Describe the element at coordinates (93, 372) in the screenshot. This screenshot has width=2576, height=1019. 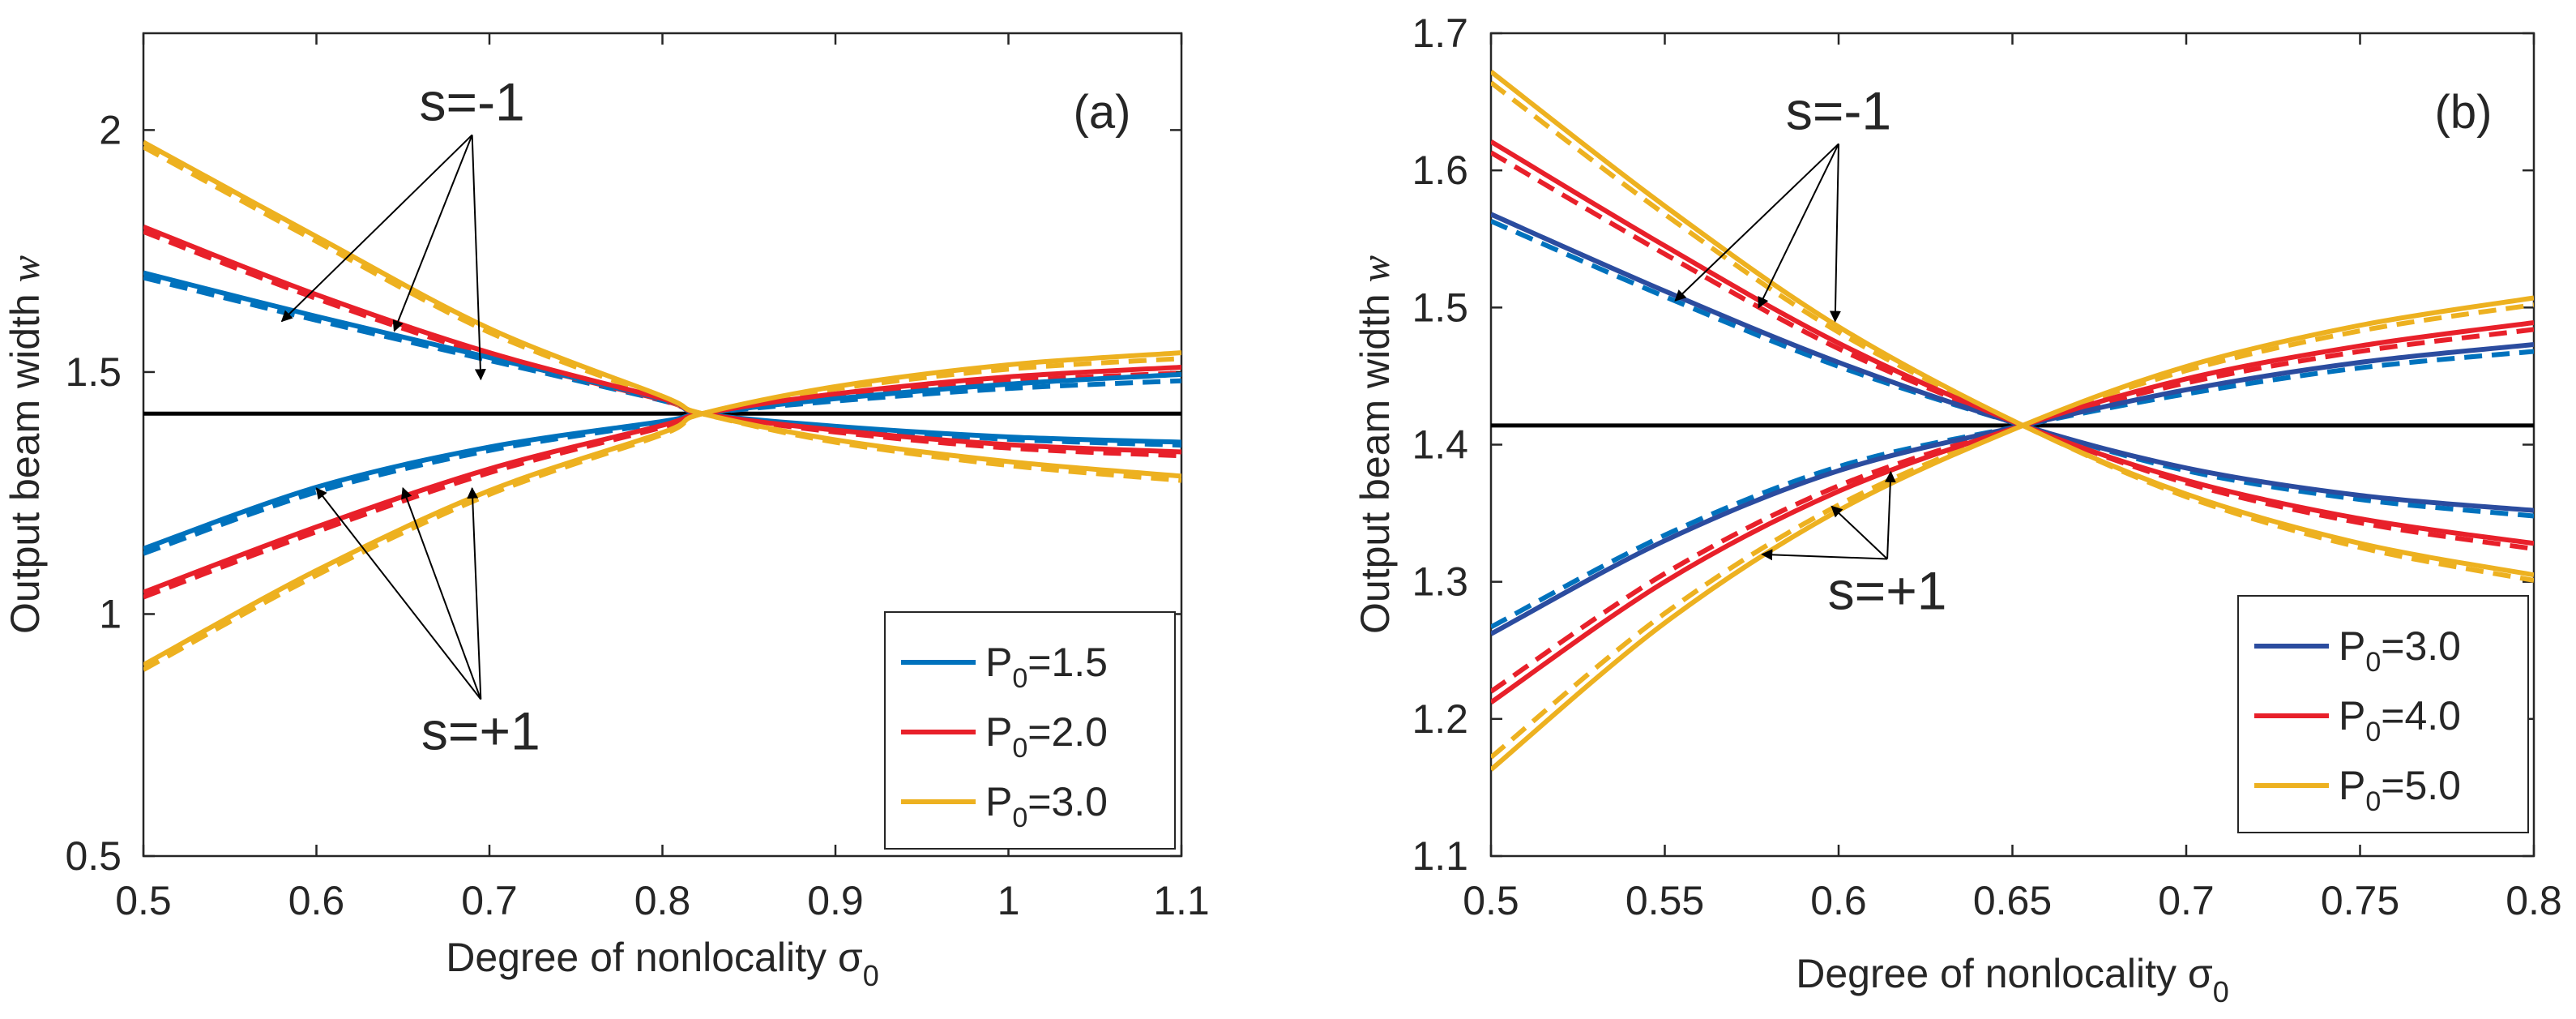
I see `y-tick-label-a: 1.5` at that location.